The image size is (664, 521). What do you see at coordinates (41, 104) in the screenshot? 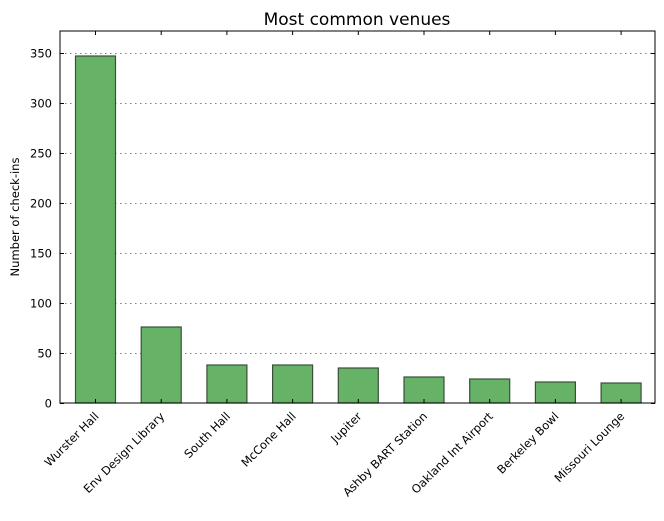
I see `y-tick-label: 300` at bounding box center [41, 104].